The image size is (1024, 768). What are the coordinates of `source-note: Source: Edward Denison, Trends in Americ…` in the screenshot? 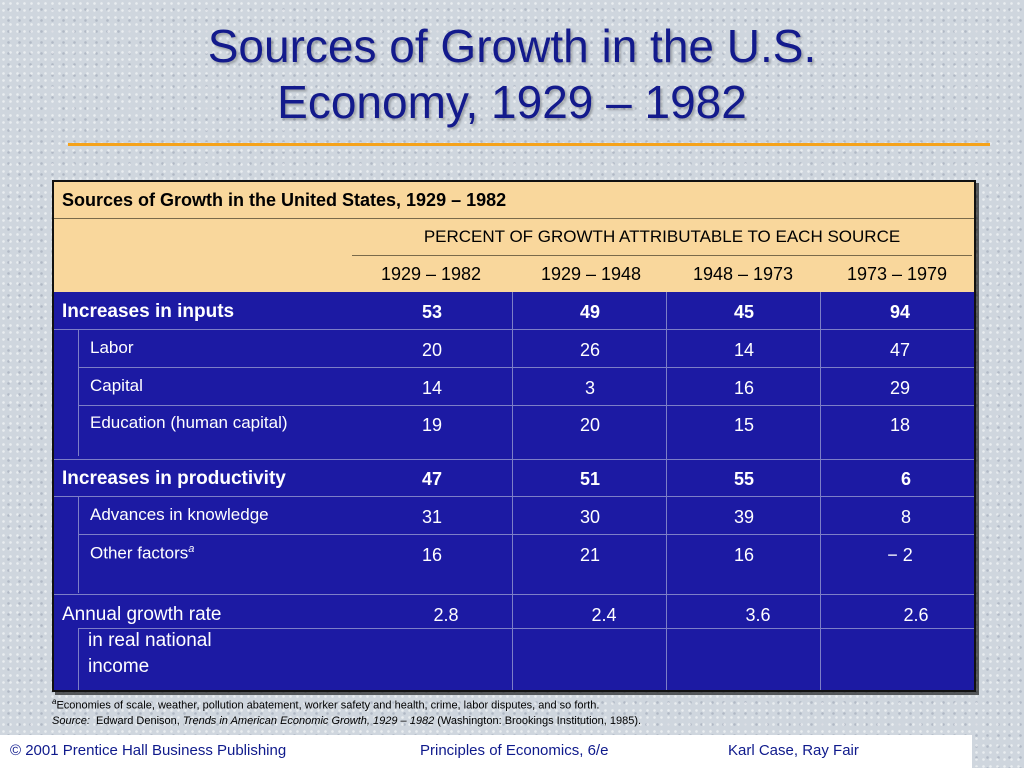 It's located at (346, 721).